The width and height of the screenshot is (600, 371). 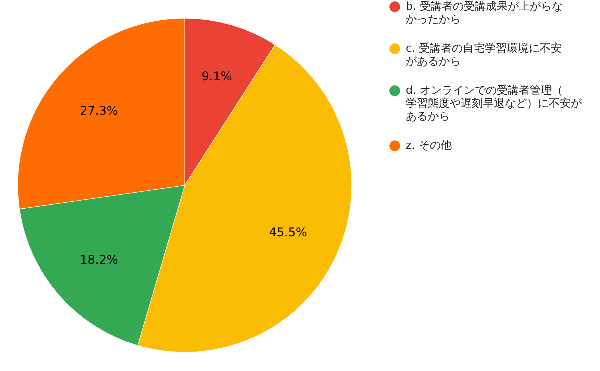 I want to click on legend-label: b. 受講者の受講成果が上がらなかったから, so click(x=484, y=13).